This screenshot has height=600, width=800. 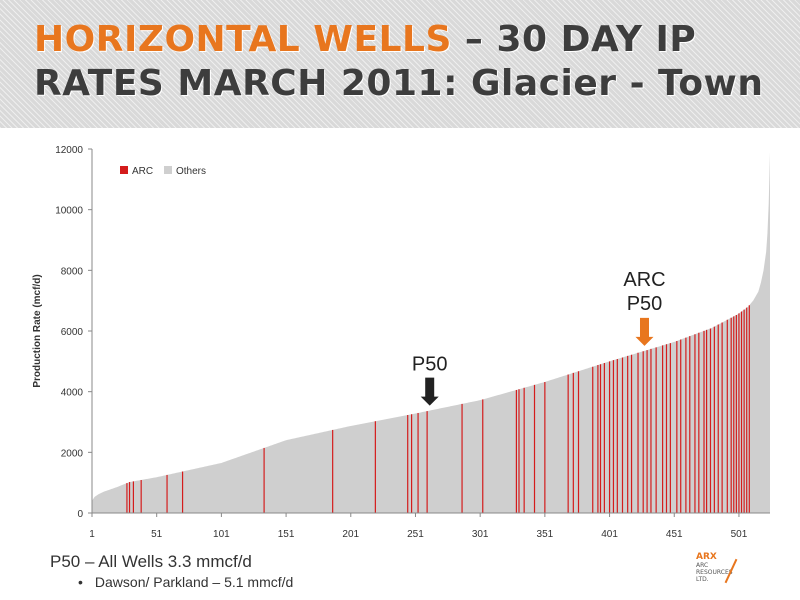 I want to click on arc-p50-annotation-line1: ARC, so click(x=644, y=280).